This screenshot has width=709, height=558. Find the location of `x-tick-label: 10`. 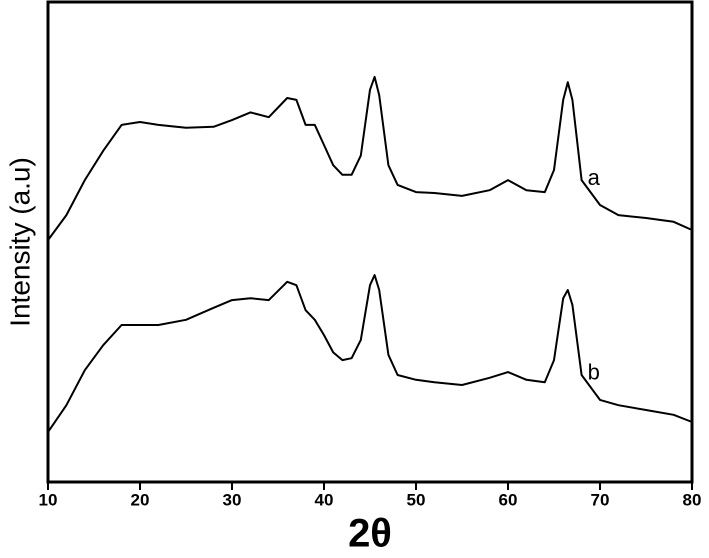

x-tick-label: 10 is located at coordinates (48, 499).